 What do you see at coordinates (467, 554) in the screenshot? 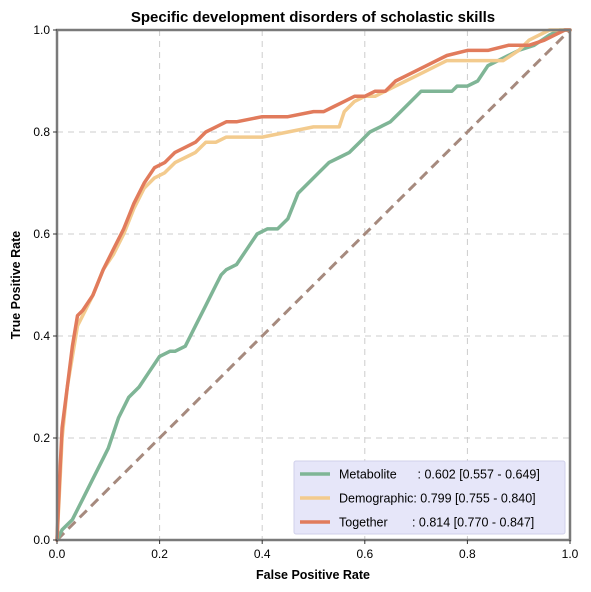
I see `x-tick-label: 0.8` at bounding box center [467, 554].